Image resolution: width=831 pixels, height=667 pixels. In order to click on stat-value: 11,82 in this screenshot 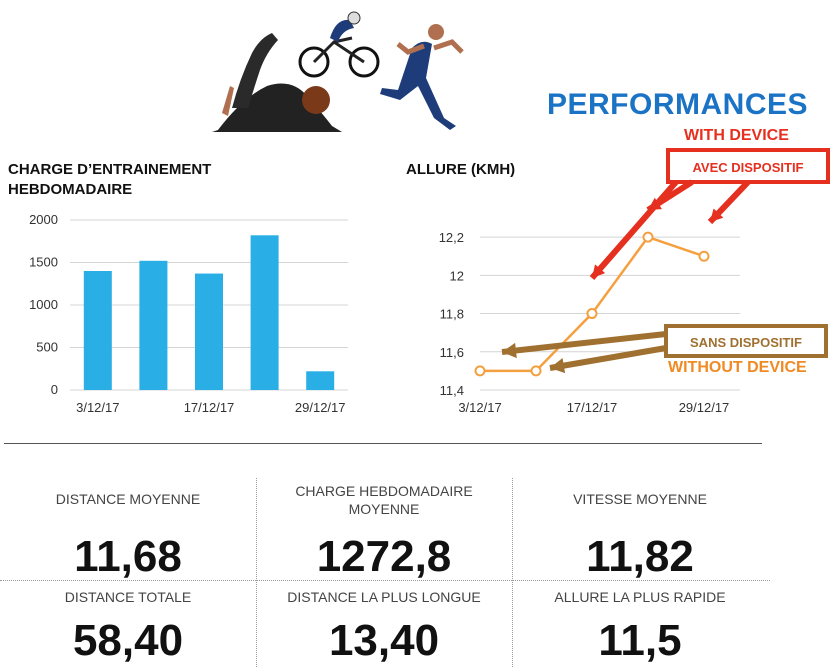, I will do `click(640, 556)`.